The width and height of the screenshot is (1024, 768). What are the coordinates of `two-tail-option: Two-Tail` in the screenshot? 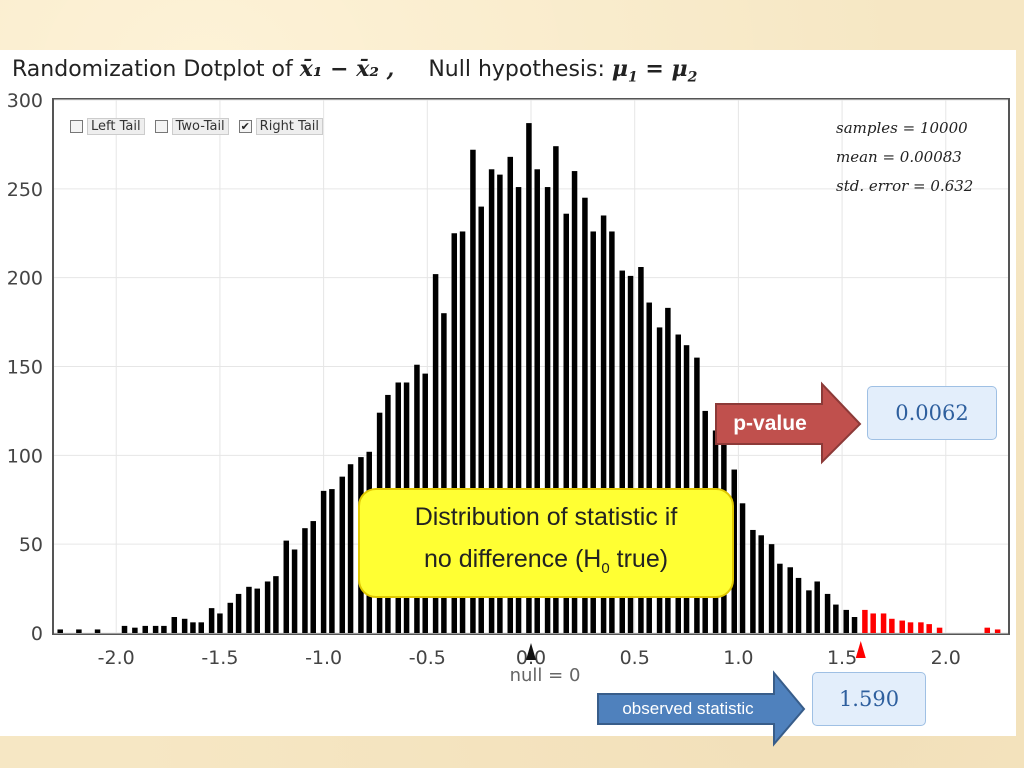 It's located at (191, 126).